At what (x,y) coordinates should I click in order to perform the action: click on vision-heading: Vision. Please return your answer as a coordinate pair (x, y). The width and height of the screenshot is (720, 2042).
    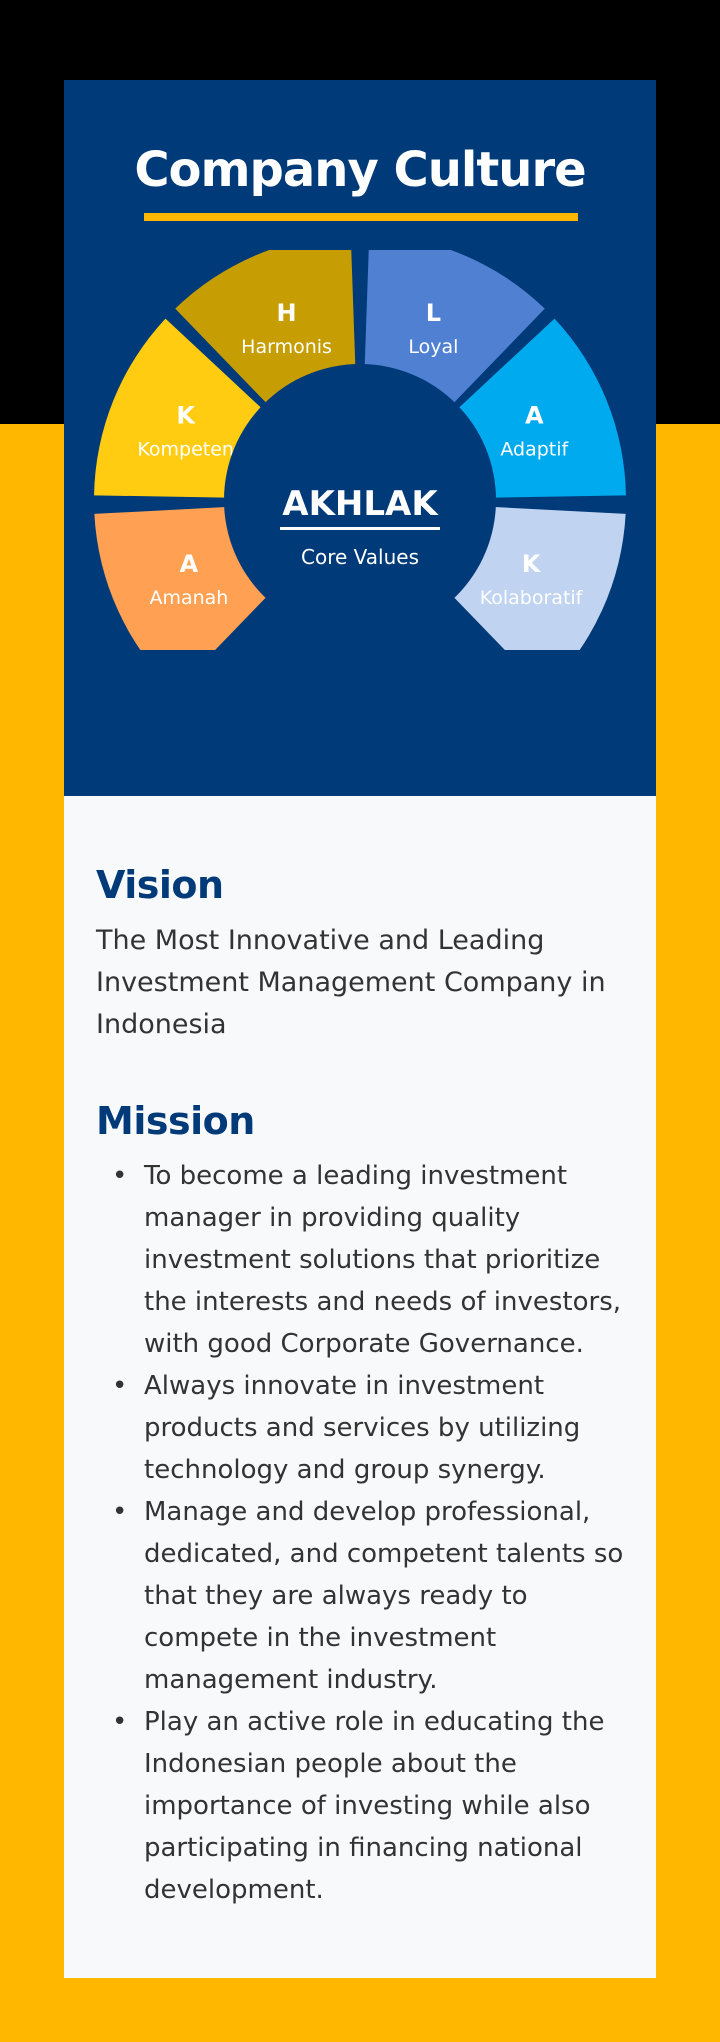
    Looking at the image, I should click on (160, 885).